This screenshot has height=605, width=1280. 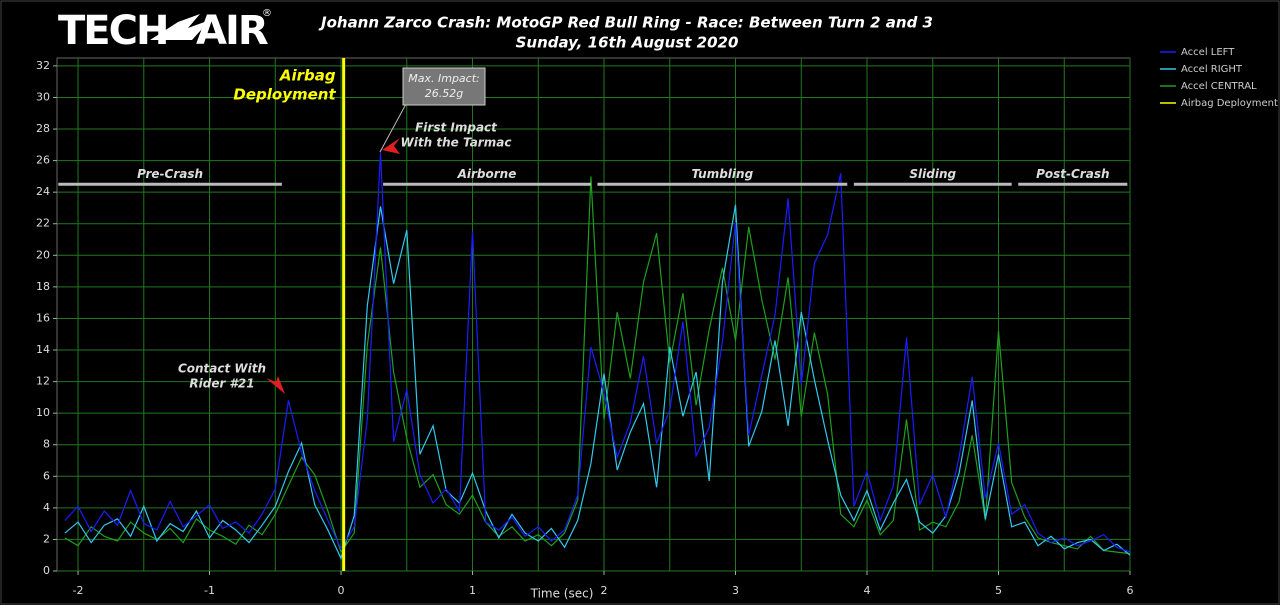 I want to click on callout-text: Max. Impact:, so click(x=443, y=78).